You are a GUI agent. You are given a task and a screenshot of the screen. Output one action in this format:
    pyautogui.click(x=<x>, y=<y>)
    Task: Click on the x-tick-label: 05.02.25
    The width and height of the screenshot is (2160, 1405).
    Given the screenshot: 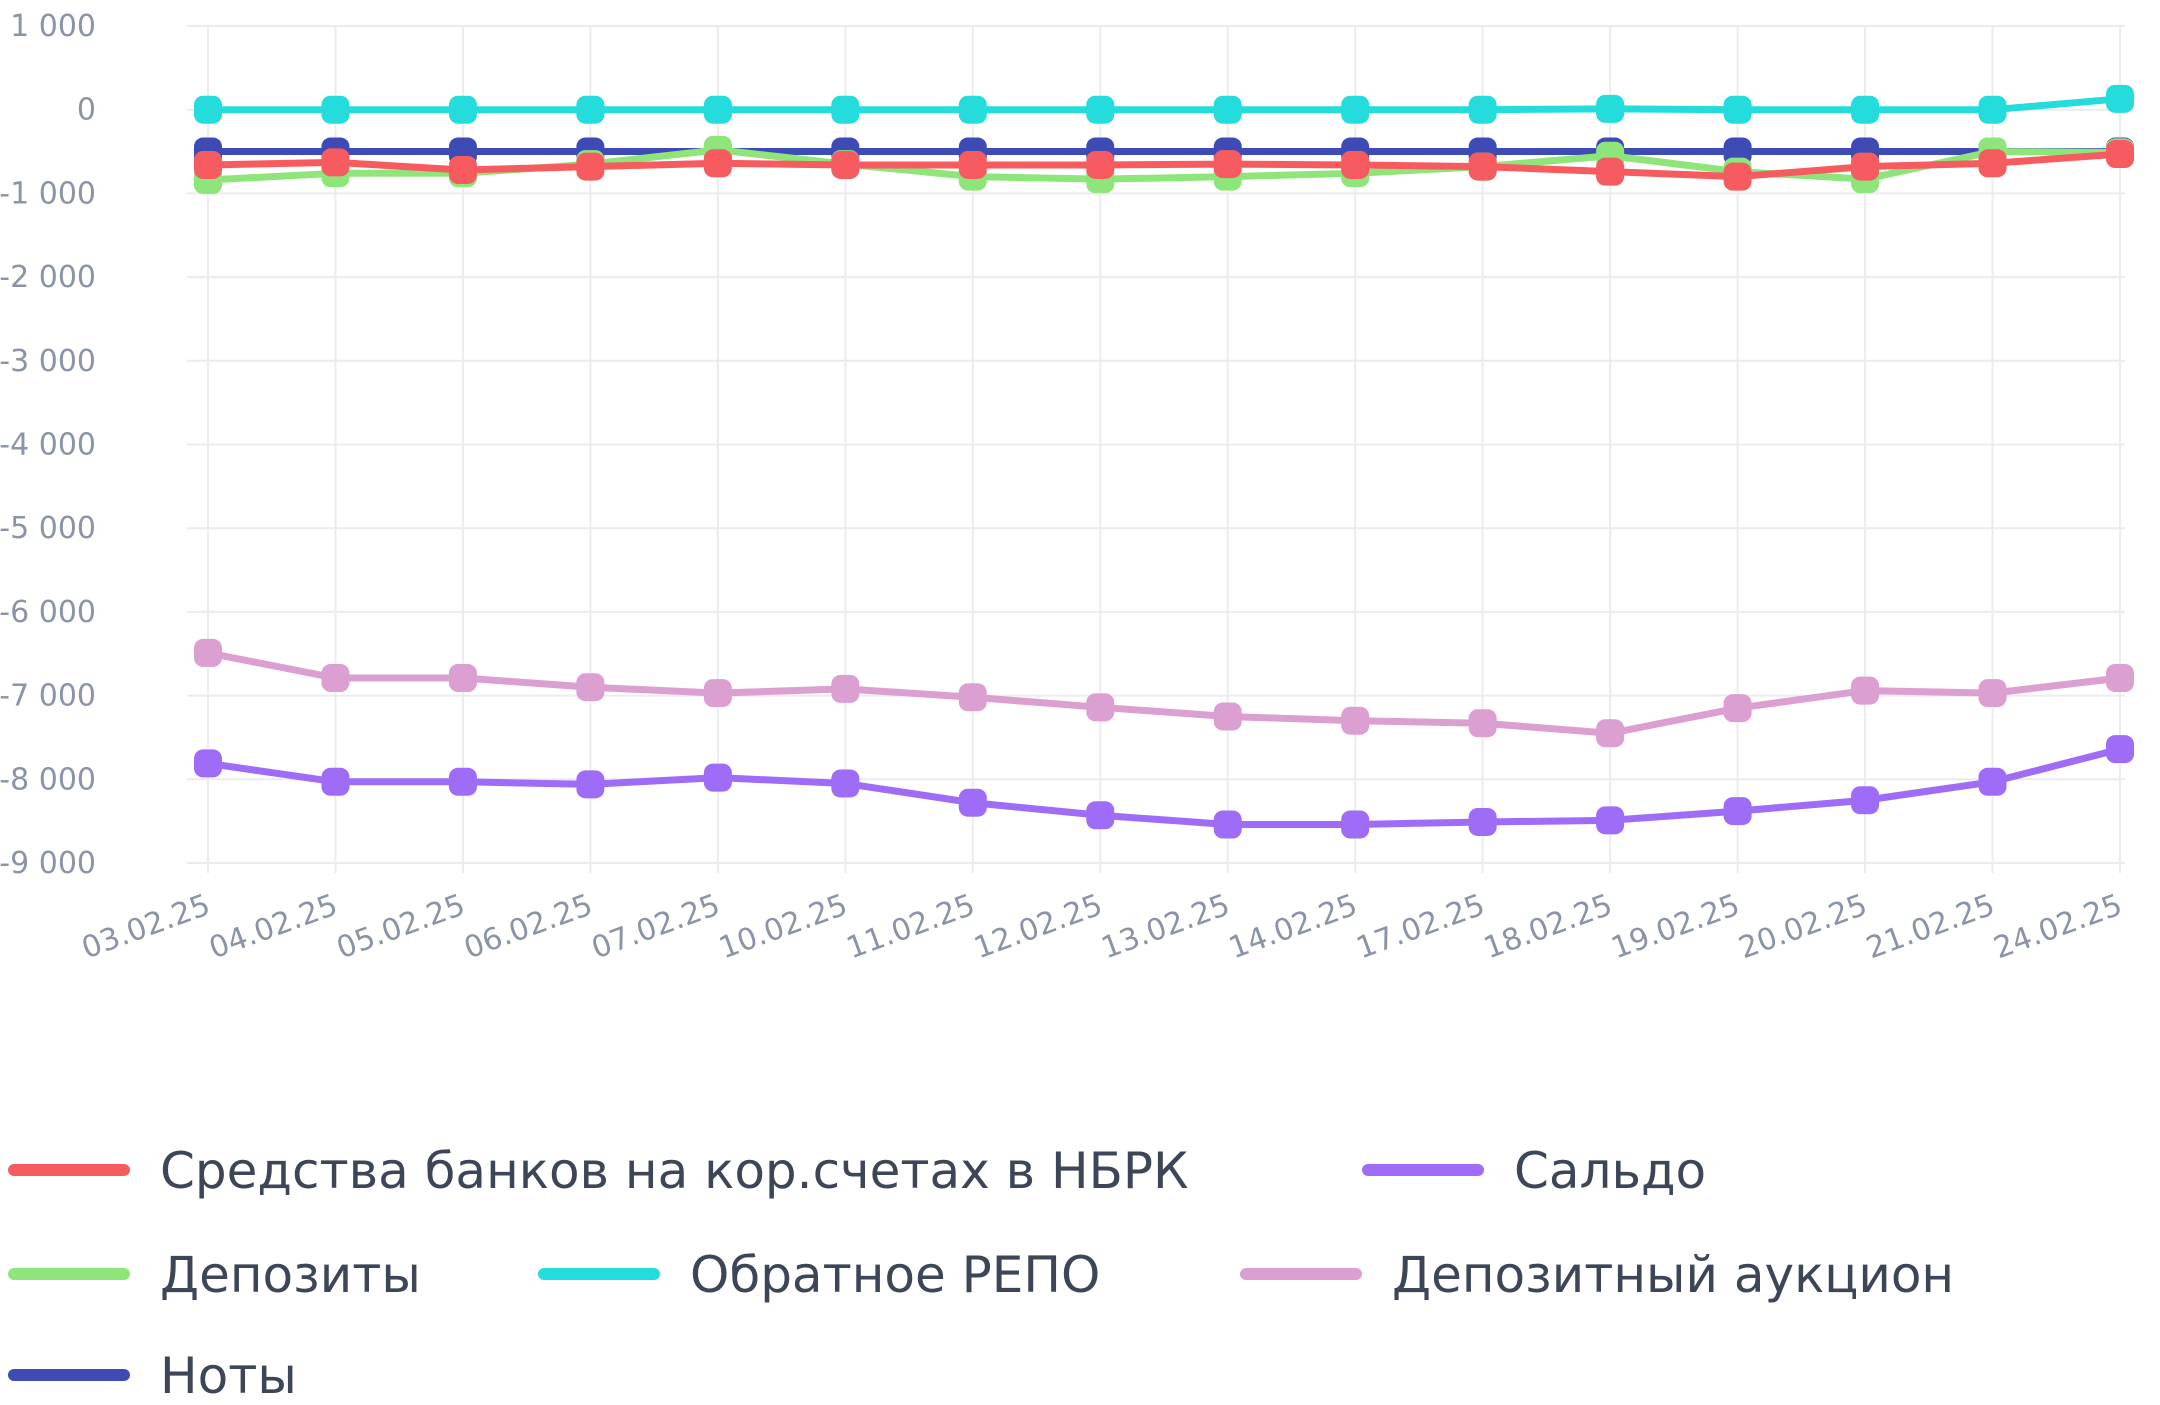 What is the action you would take?
    pyautogui.click(x=401, y=927)
    